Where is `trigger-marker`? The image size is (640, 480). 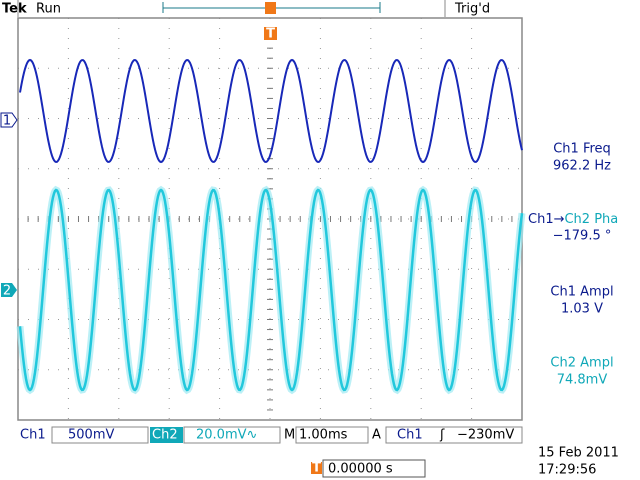
trigger-marker is located at coordinates (270, 33).